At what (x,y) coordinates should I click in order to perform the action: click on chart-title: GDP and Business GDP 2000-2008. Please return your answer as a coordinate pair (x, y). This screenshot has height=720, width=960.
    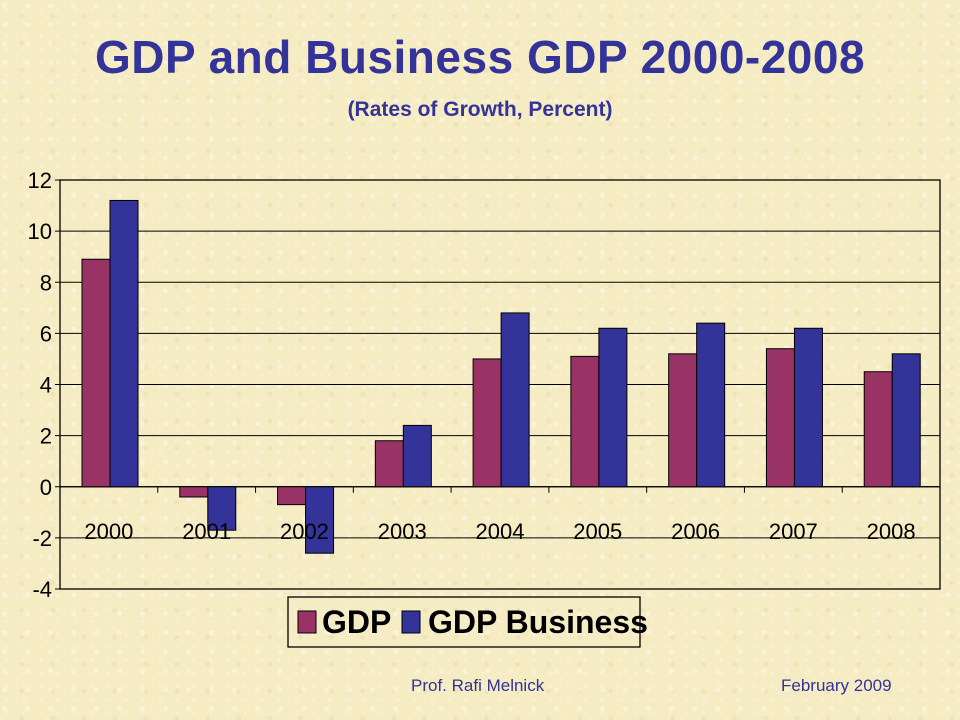
    Looking at the image, I should click on (480, 57).